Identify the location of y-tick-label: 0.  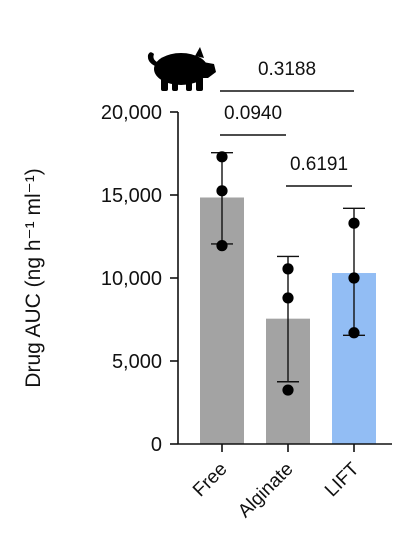
(156, 445).